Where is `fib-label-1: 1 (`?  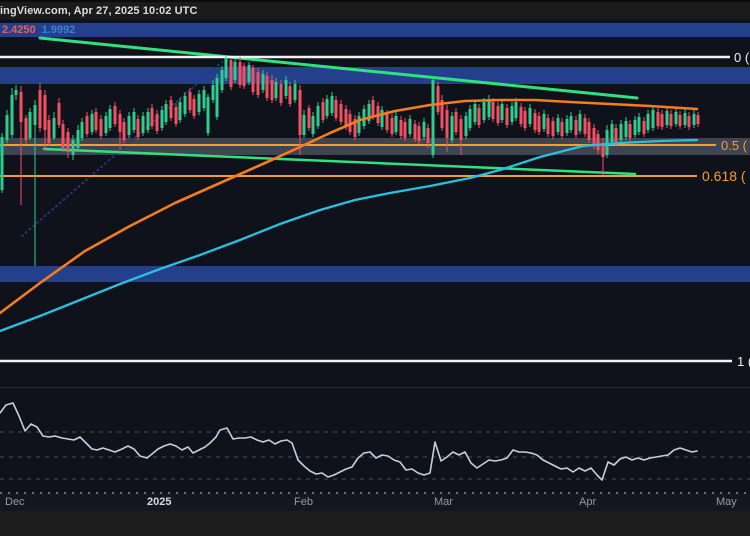
fib-label-1: 1 ( is located at coordinates (743, 361).